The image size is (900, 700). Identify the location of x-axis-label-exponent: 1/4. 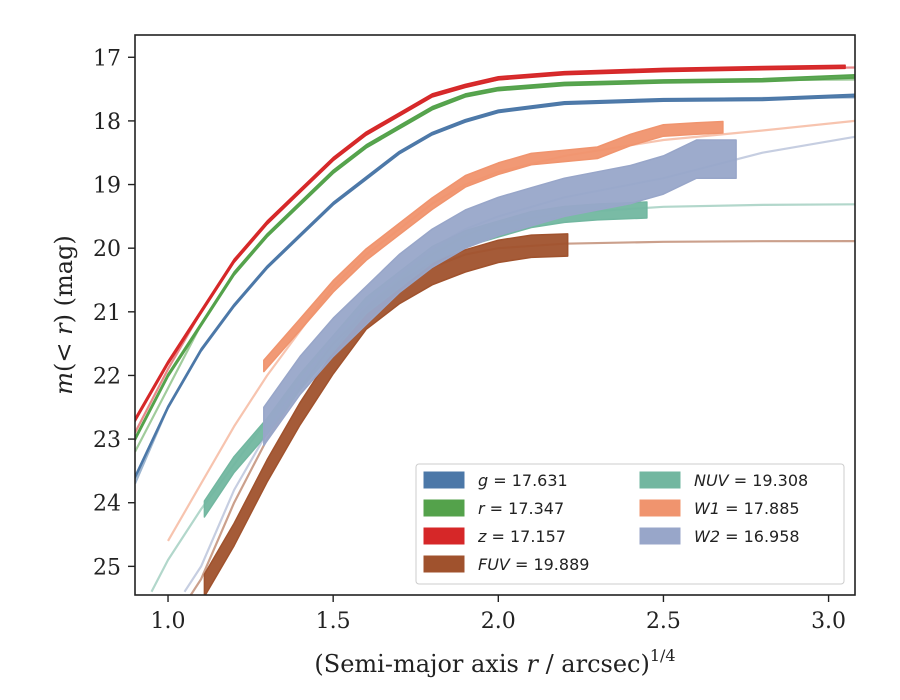
(663, 655).